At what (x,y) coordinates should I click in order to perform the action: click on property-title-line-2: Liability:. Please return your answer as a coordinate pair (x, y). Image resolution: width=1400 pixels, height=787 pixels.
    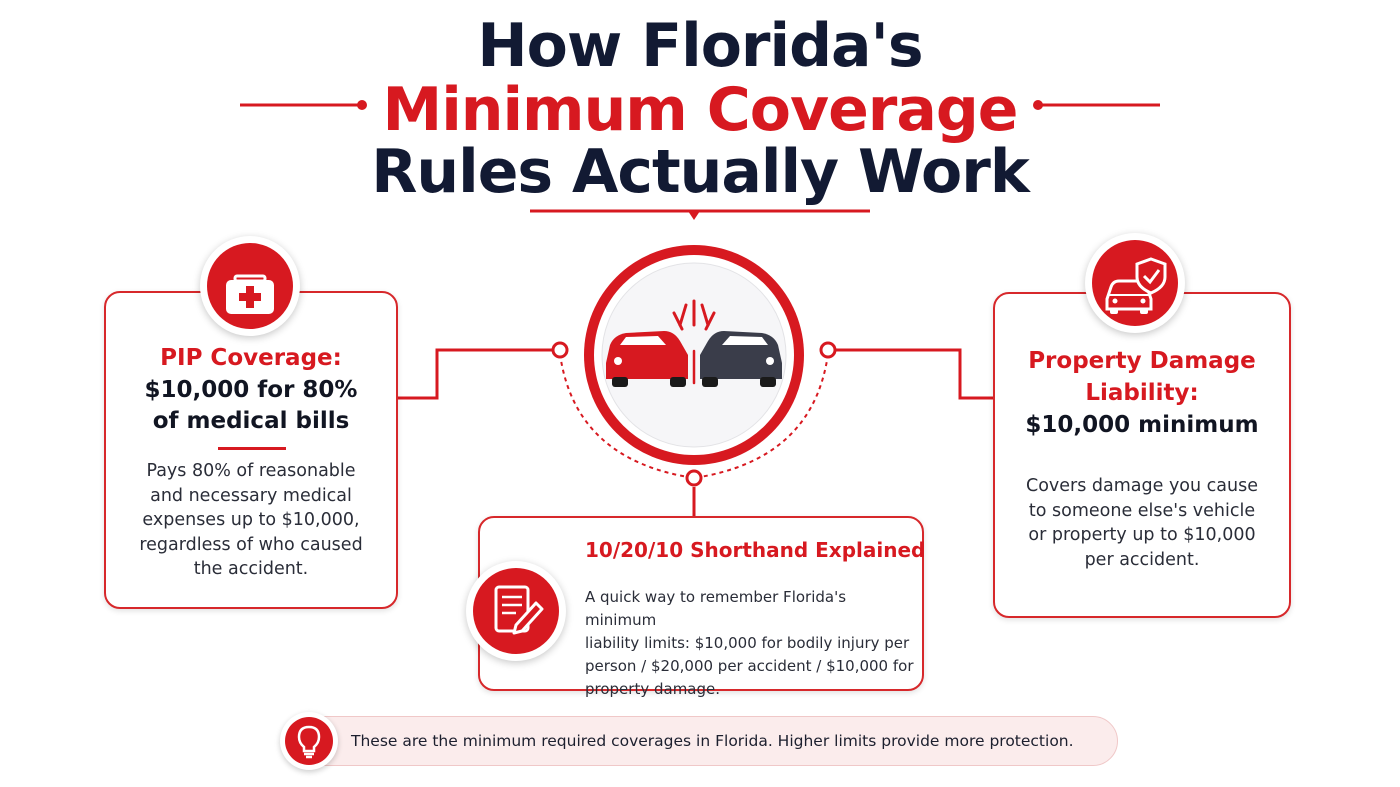
    Looking at the image, I should click on (1142, 393).